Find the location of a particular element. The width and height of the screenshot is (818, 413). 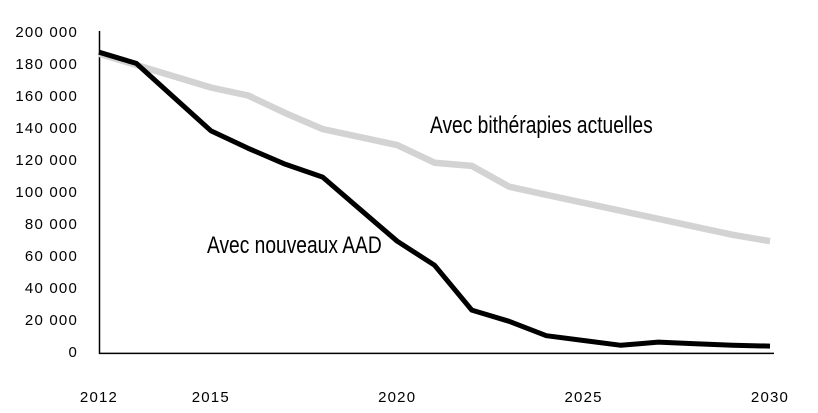

y-axis-tick-label: 100 000 is located at coordinates (46, 193).